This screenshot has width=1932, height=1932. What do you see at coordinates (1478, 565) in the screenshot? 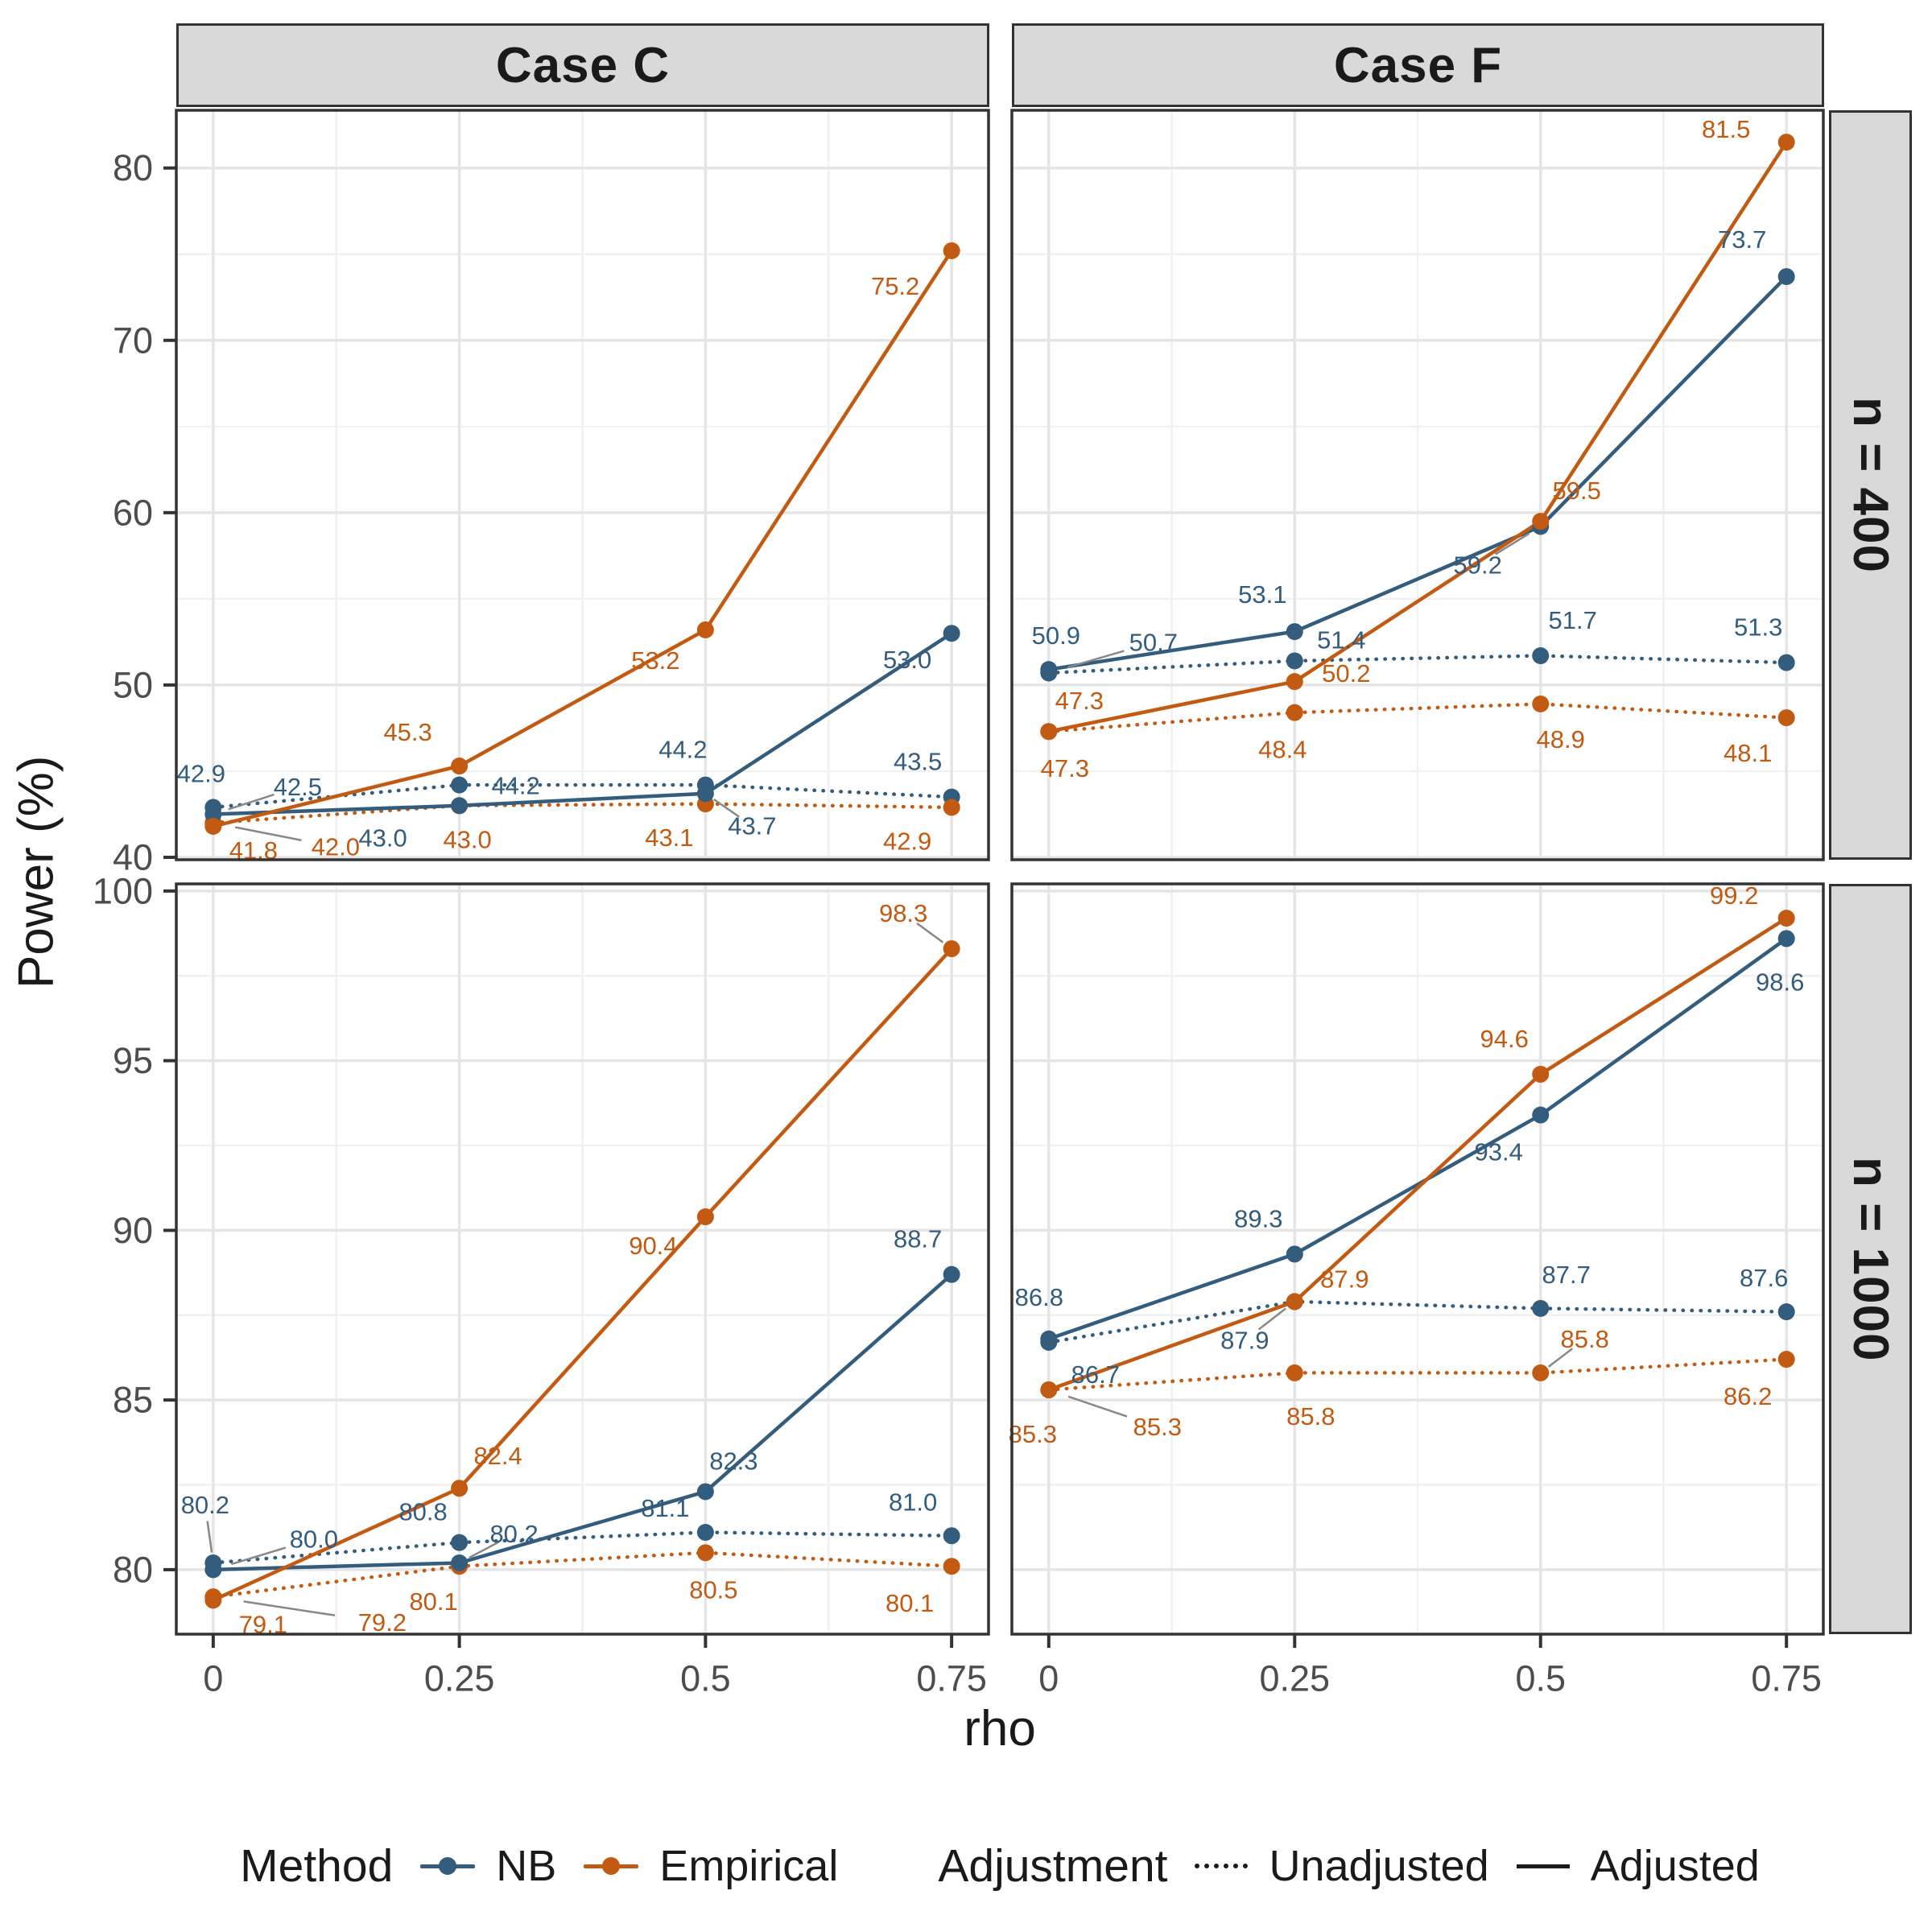
I see `value-label: 59.2` at bounding box center [1478, 565].